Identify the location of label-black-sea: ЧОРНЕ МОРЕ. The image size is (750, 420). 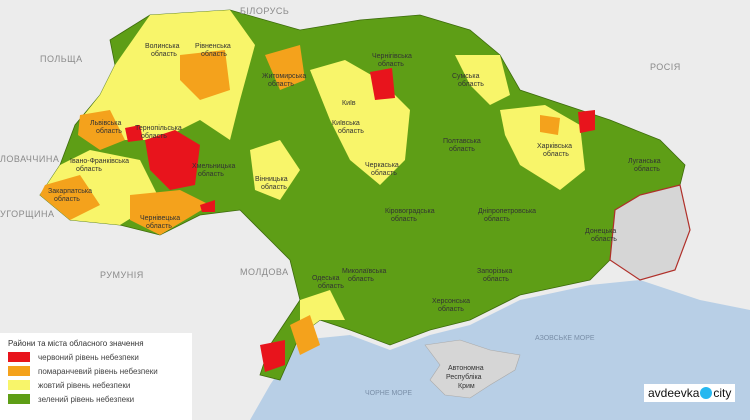
(388, 393).